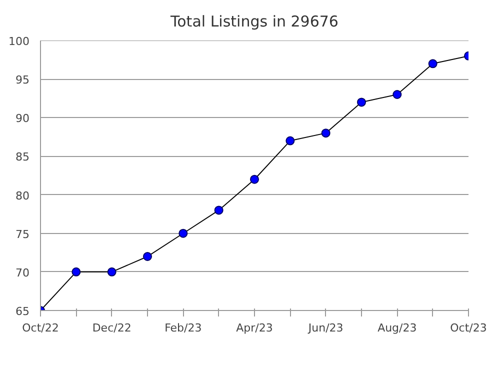 The image size is (490, 380). What do you see at coordinates (254, 21) in the screenshot?
I see `chart-title: Total Listings in 29676` at bounding box center [254, 21].